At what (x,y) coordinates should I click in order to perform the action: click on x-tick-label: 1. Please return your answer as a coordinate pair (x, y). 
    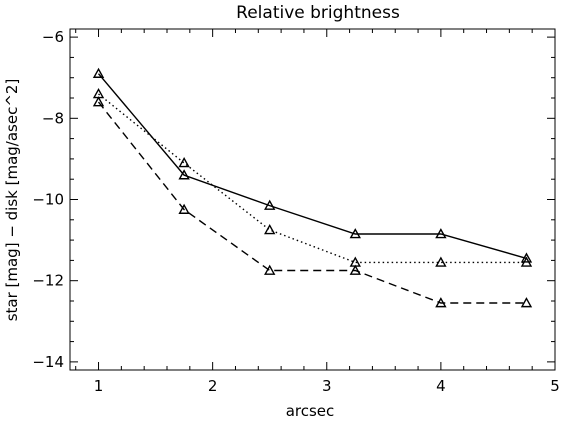
    Looking at the image, I should click on (99, 386).